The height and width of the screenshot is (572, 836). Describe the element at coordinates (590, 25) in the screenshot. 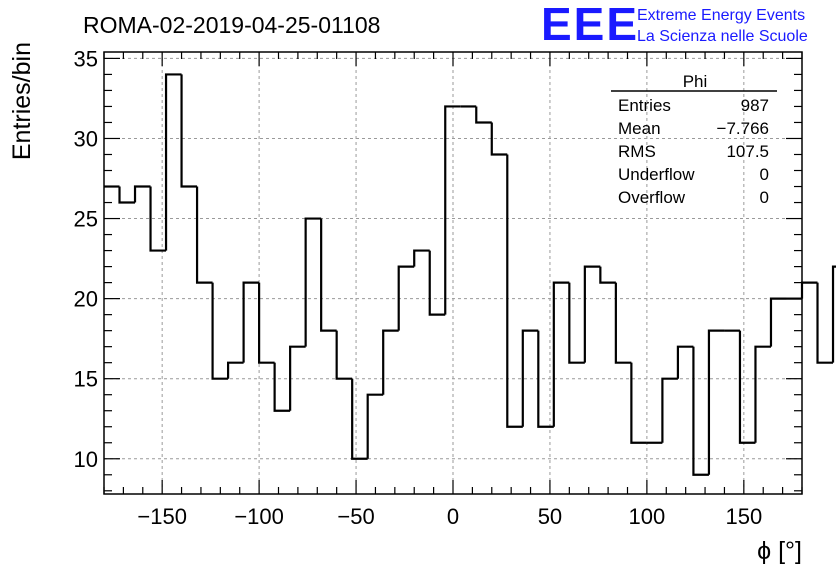

I see `logo-mark: EEE` at that location.